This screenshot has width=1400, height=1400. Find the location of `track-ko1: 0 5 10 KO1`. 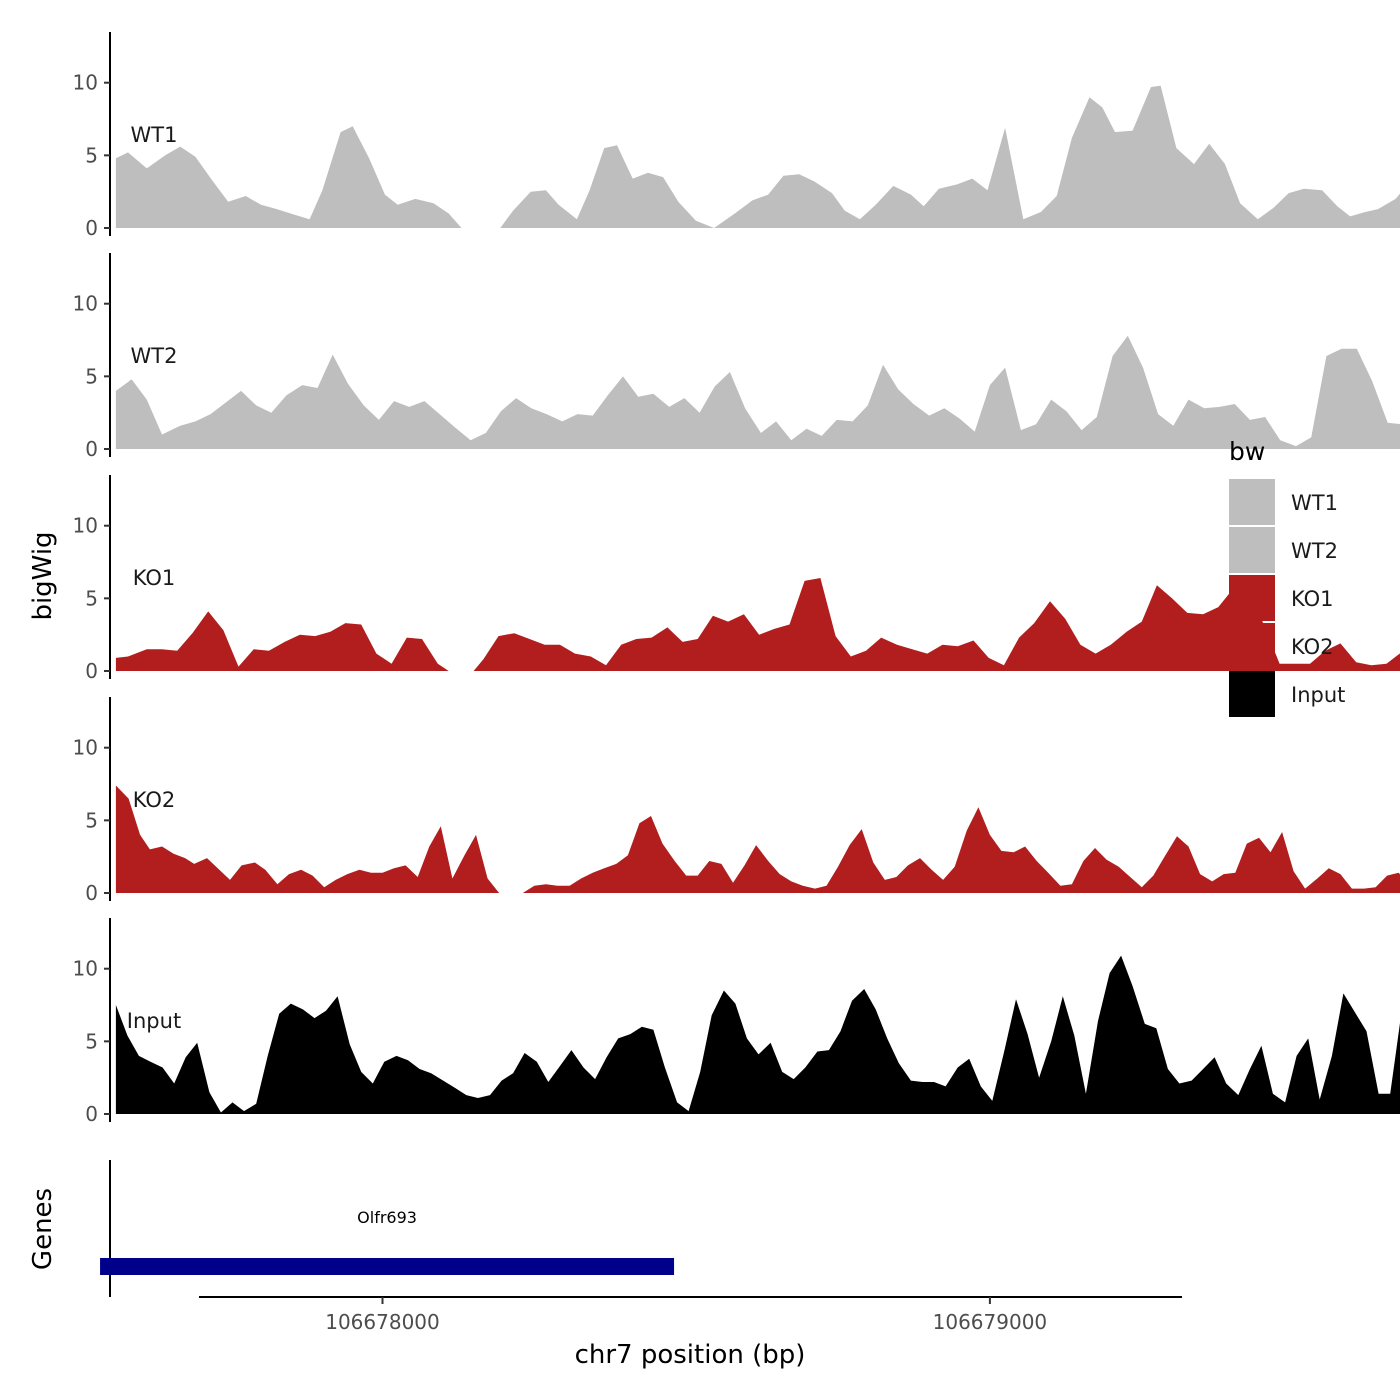

track-ko1: 0 5 10 KO1 is located at coordinates (736, 579).